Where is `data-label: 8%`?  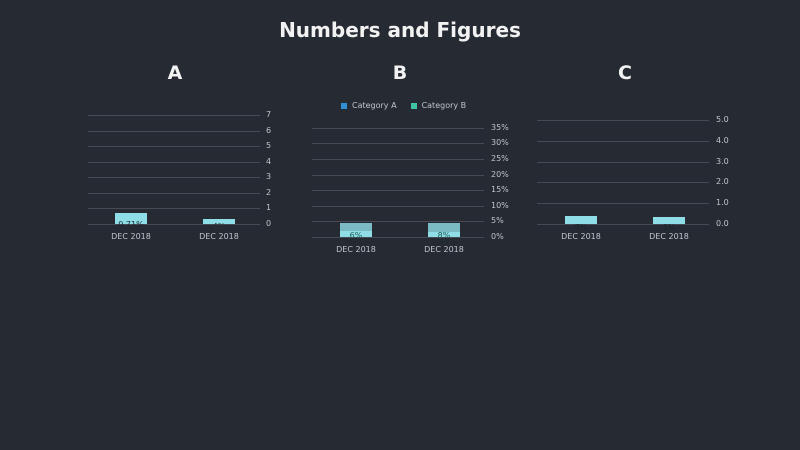
data-label: 8% is located at coordinates (444, 235).